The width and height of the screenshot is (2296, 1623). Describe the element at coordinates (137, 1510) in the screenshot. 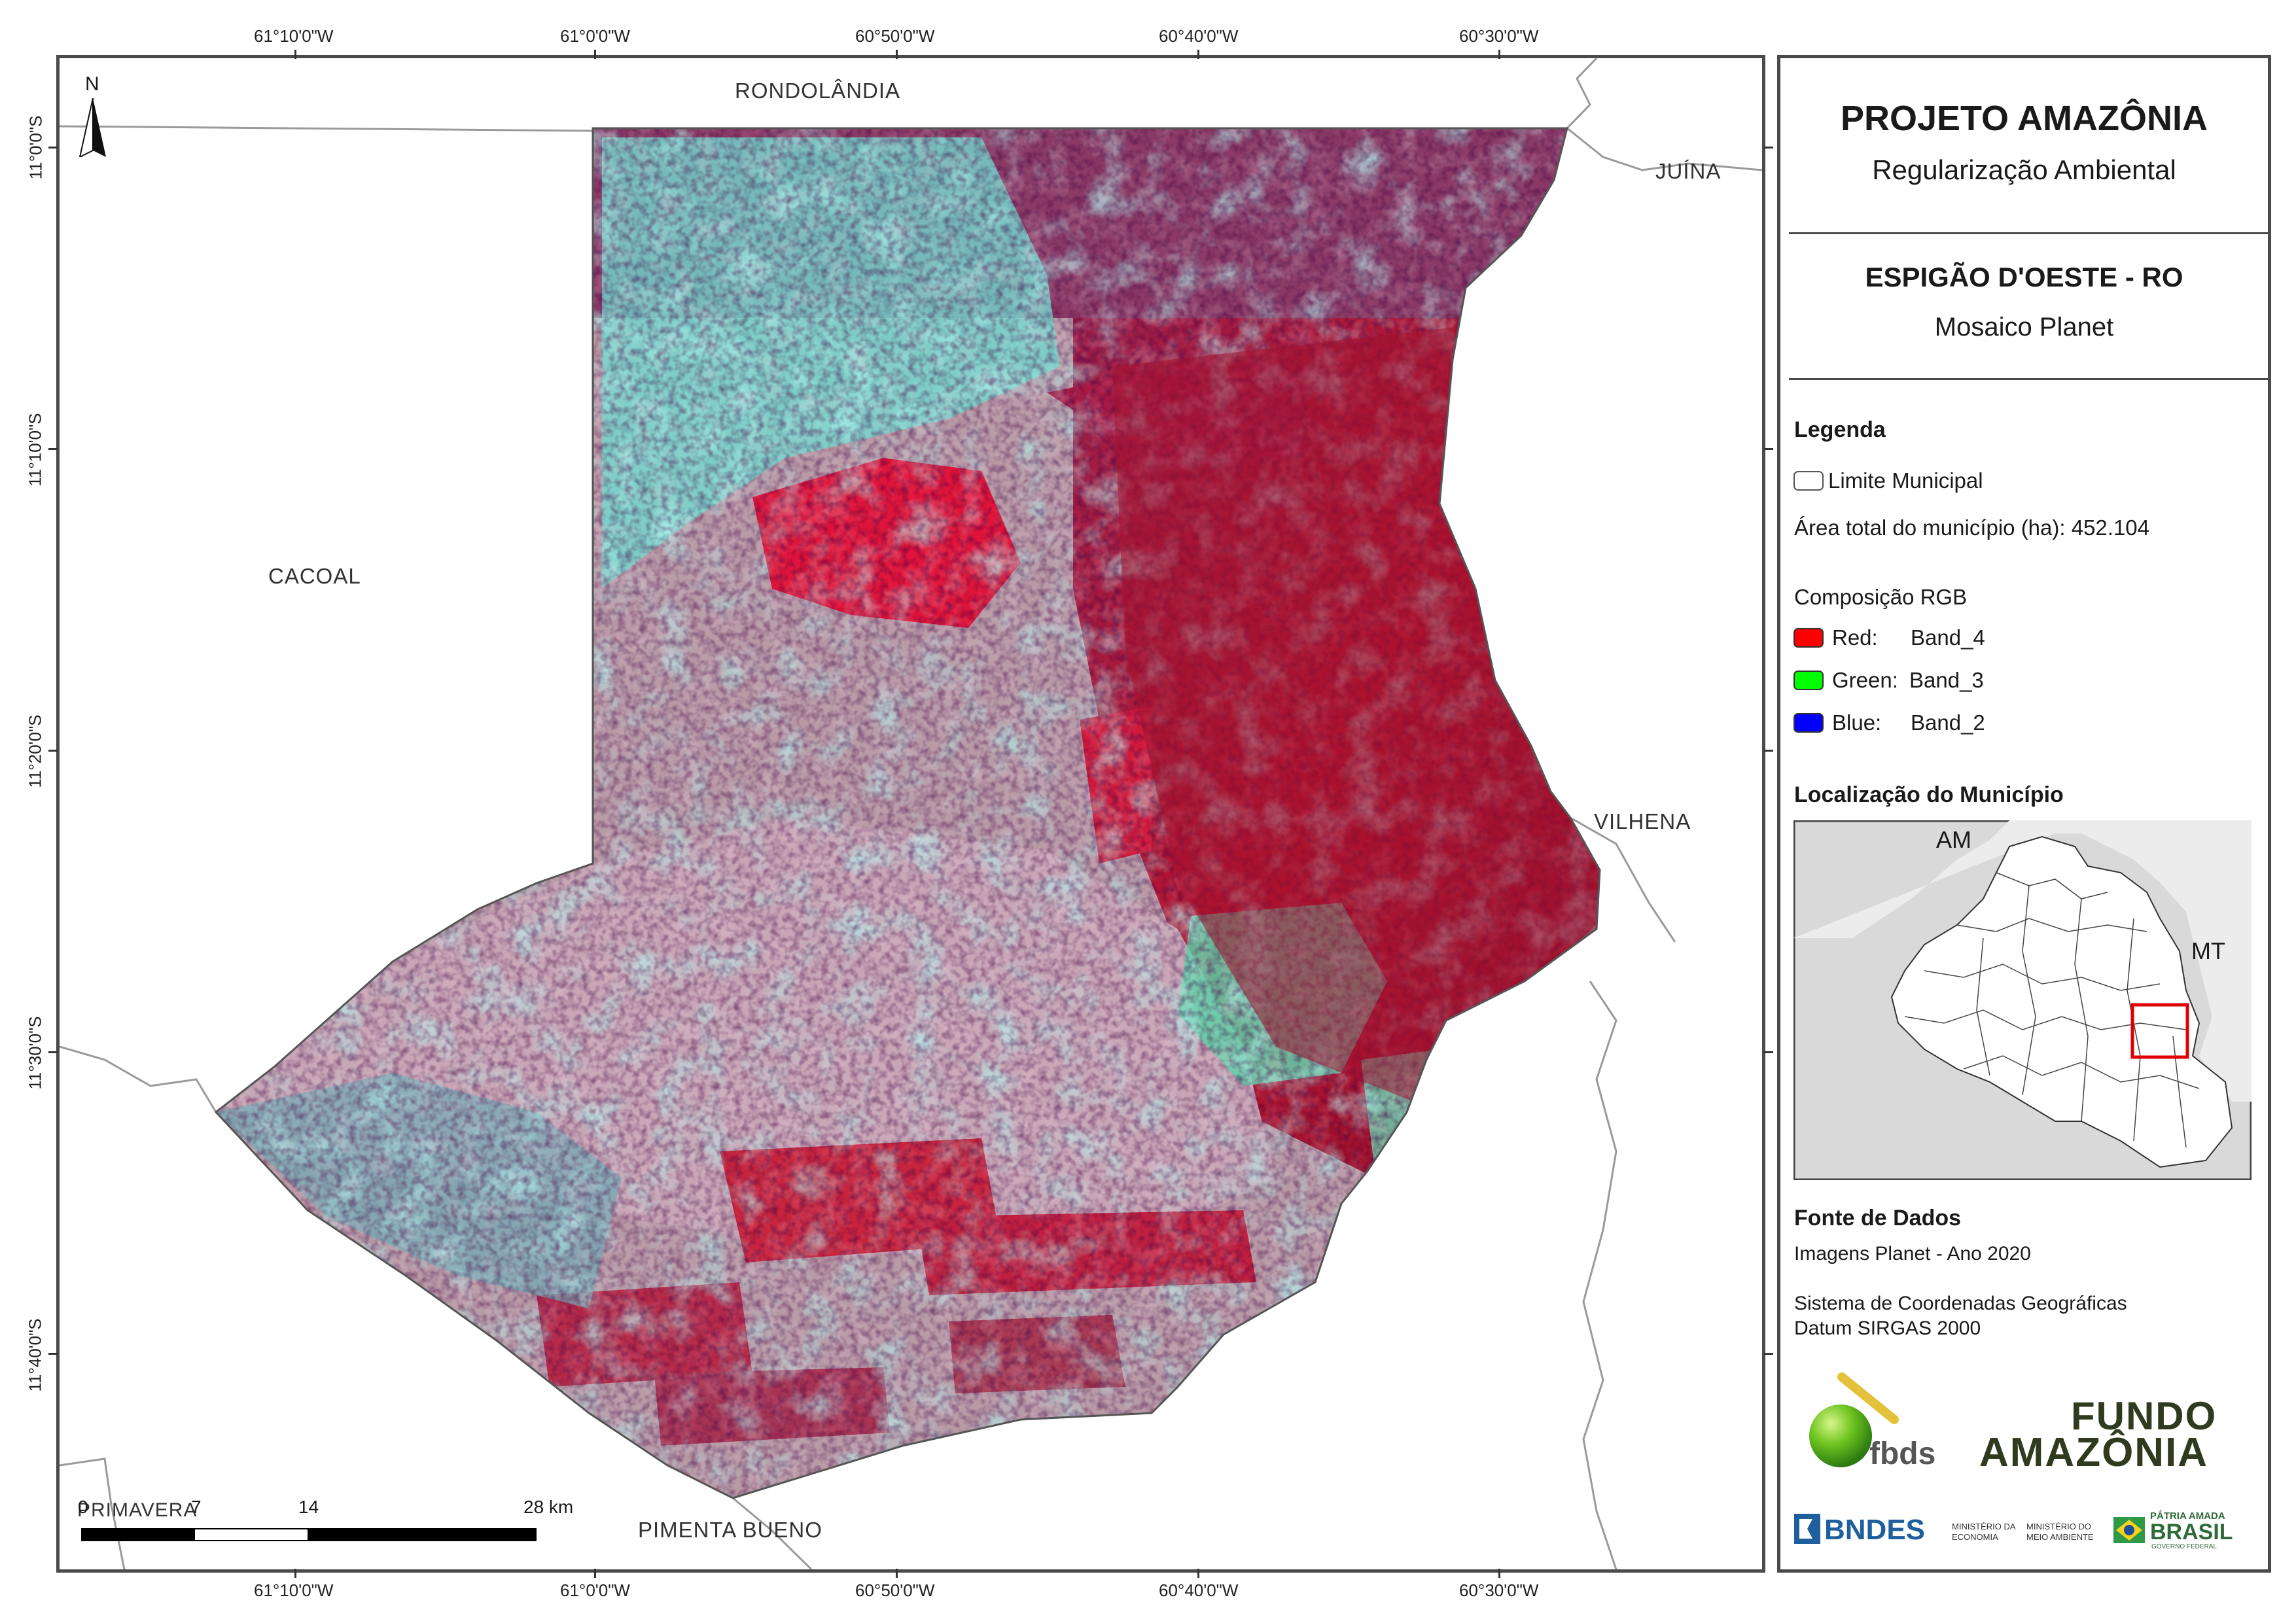

I see `place-primavera: PRIMAVERA` at that location.